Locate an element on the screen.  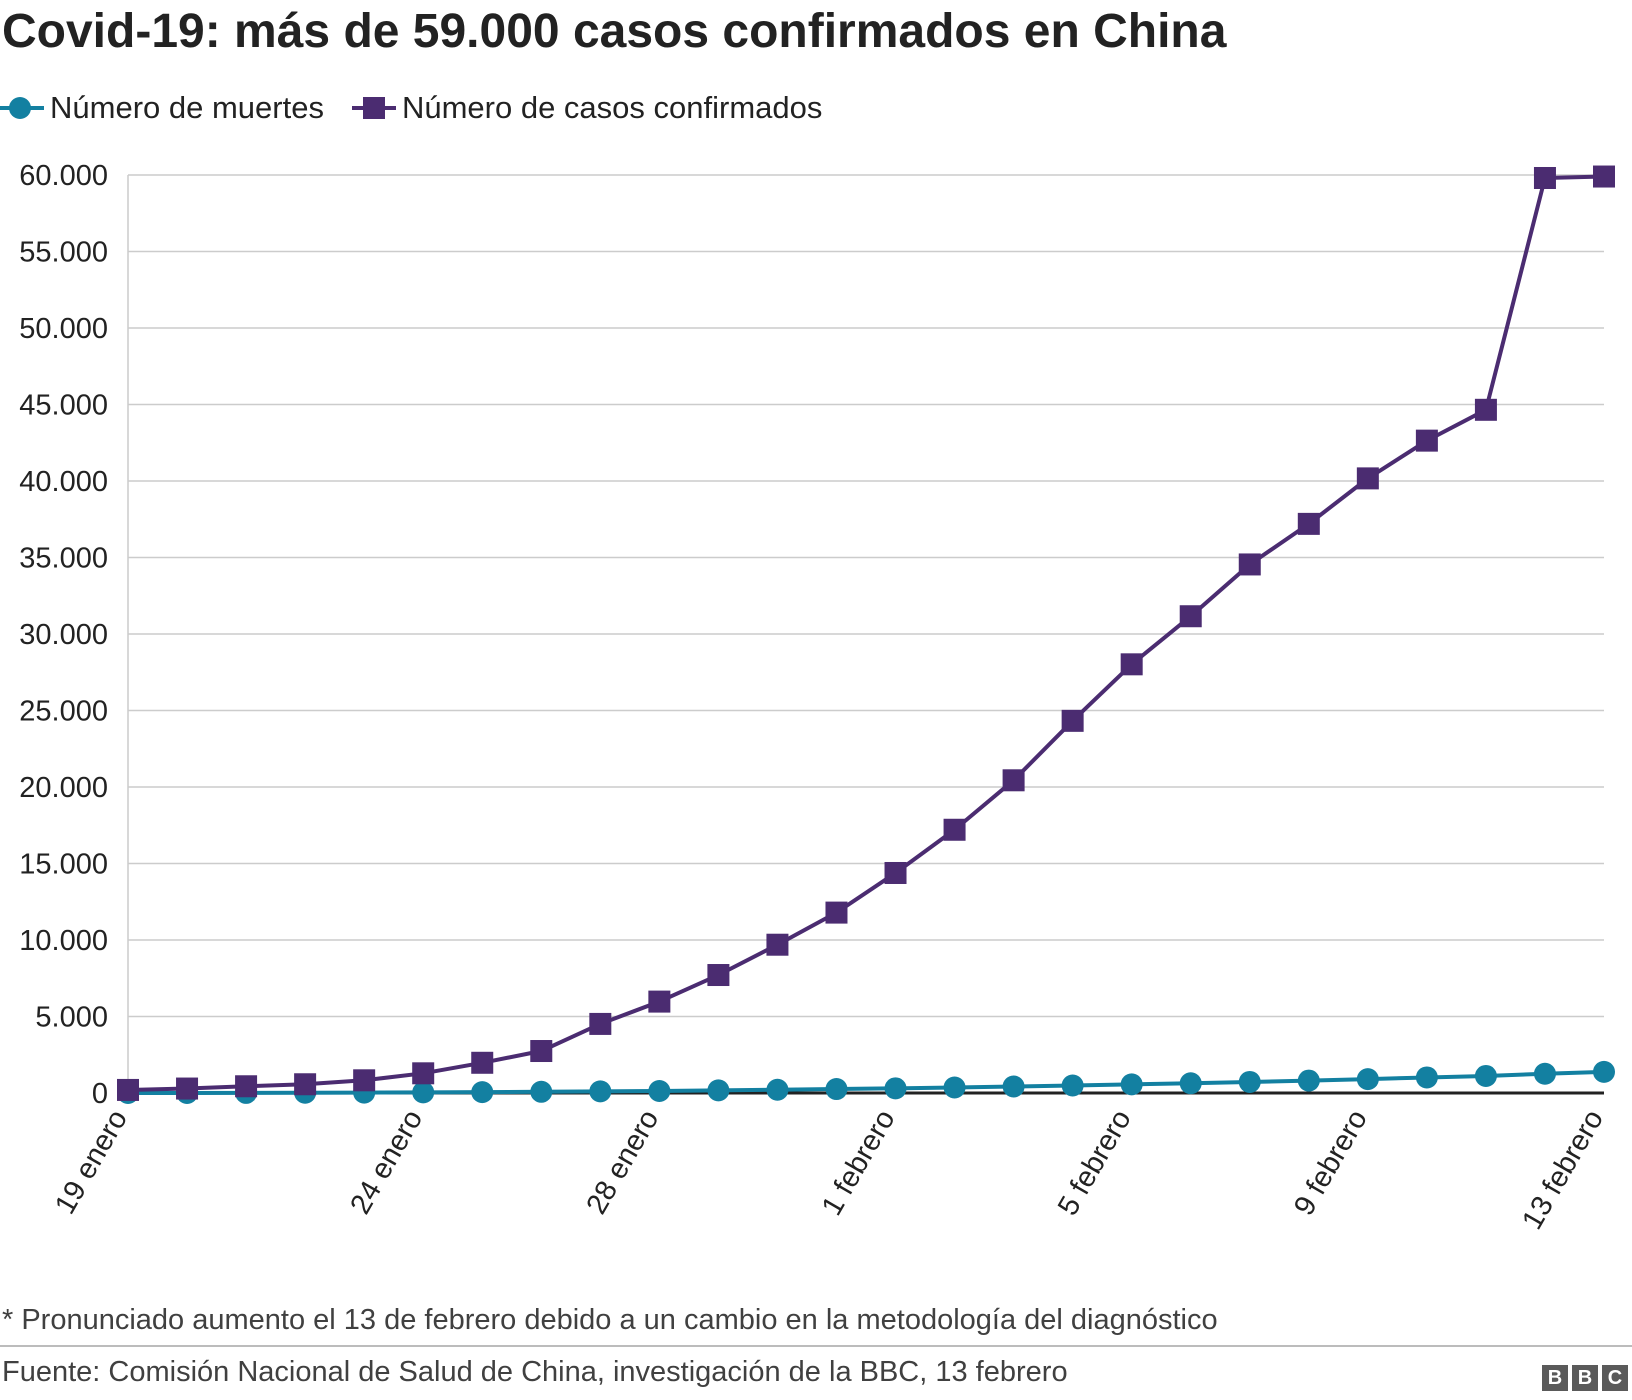
y-tick-label: 45.000 is located at coordinates (63, 406).